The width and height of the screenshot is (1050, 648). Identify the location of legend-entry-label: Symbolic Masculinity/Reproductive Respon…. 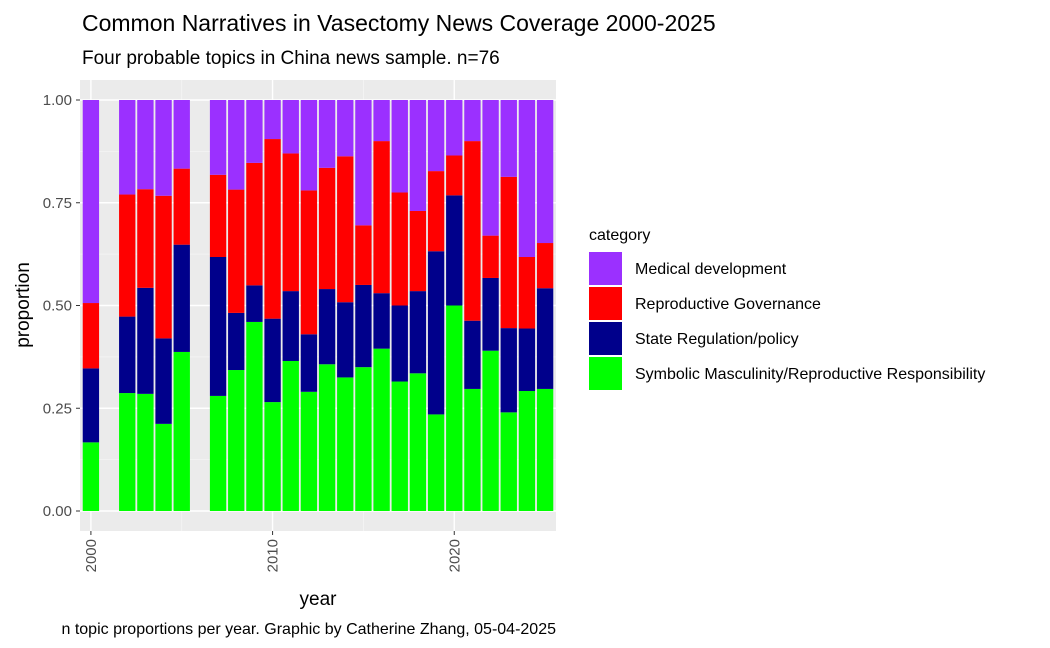
(810, 374).